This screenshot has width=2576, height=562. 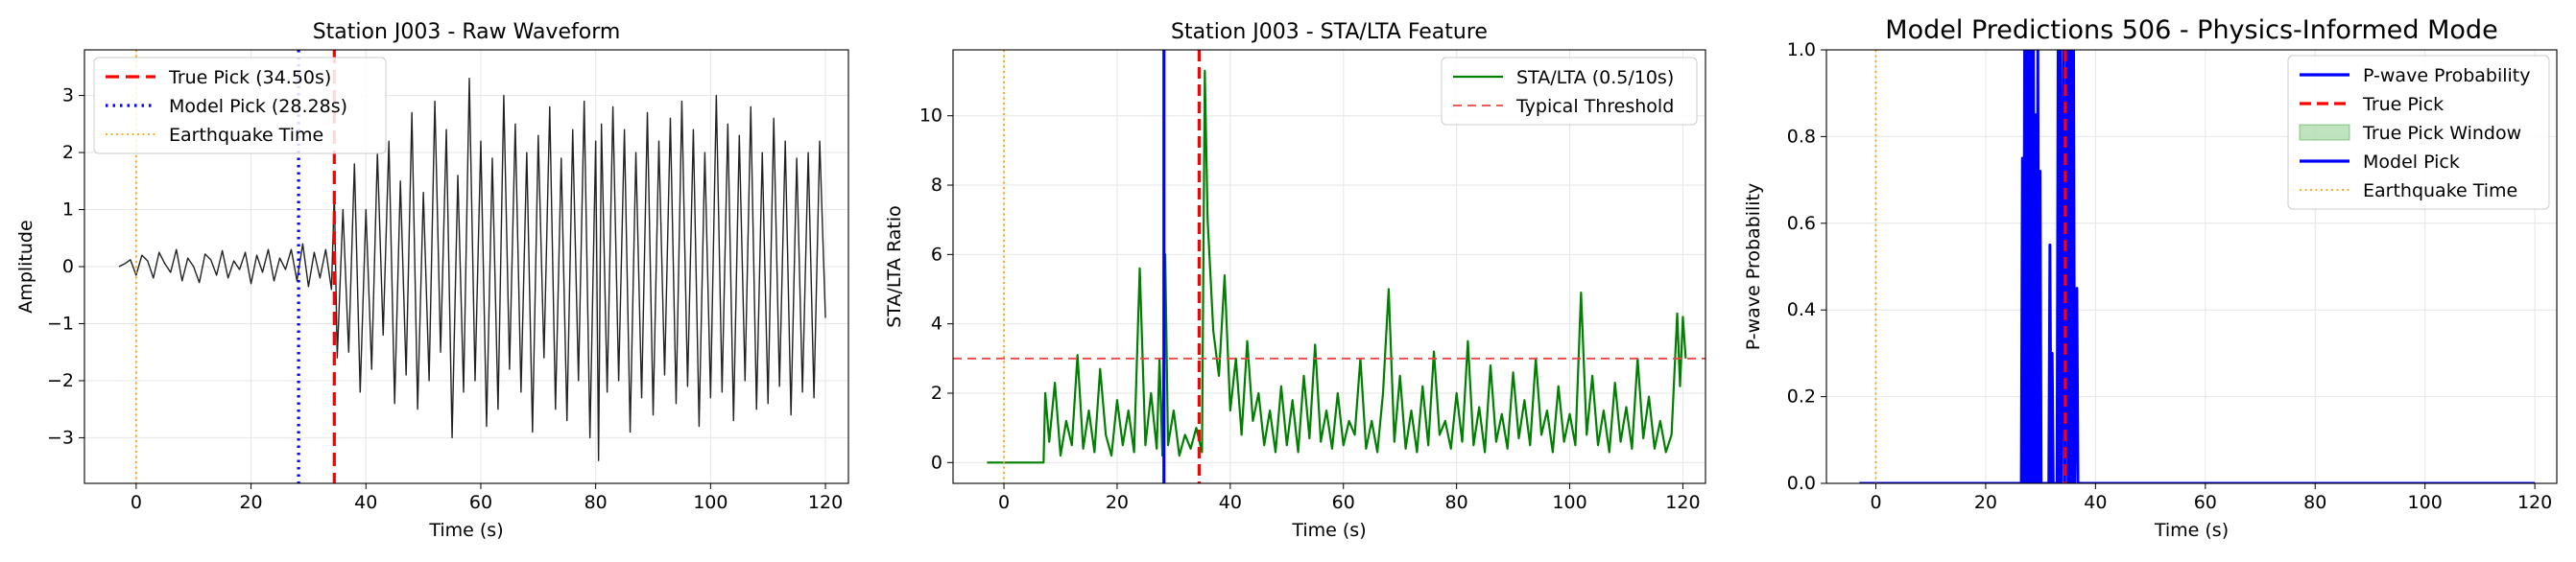 I want to click on y-tick-label: 3, so click(x=68, y=95).